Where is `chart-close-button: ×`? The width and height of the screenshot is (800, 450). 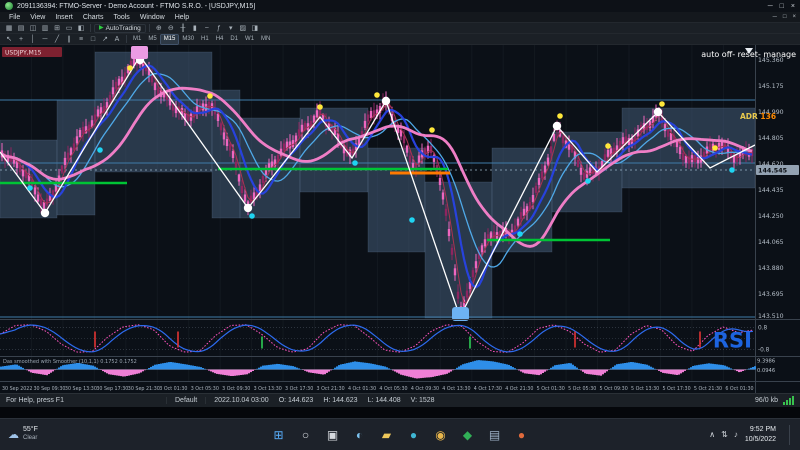 chart-close-button: × is located at coordinates (794, 17).